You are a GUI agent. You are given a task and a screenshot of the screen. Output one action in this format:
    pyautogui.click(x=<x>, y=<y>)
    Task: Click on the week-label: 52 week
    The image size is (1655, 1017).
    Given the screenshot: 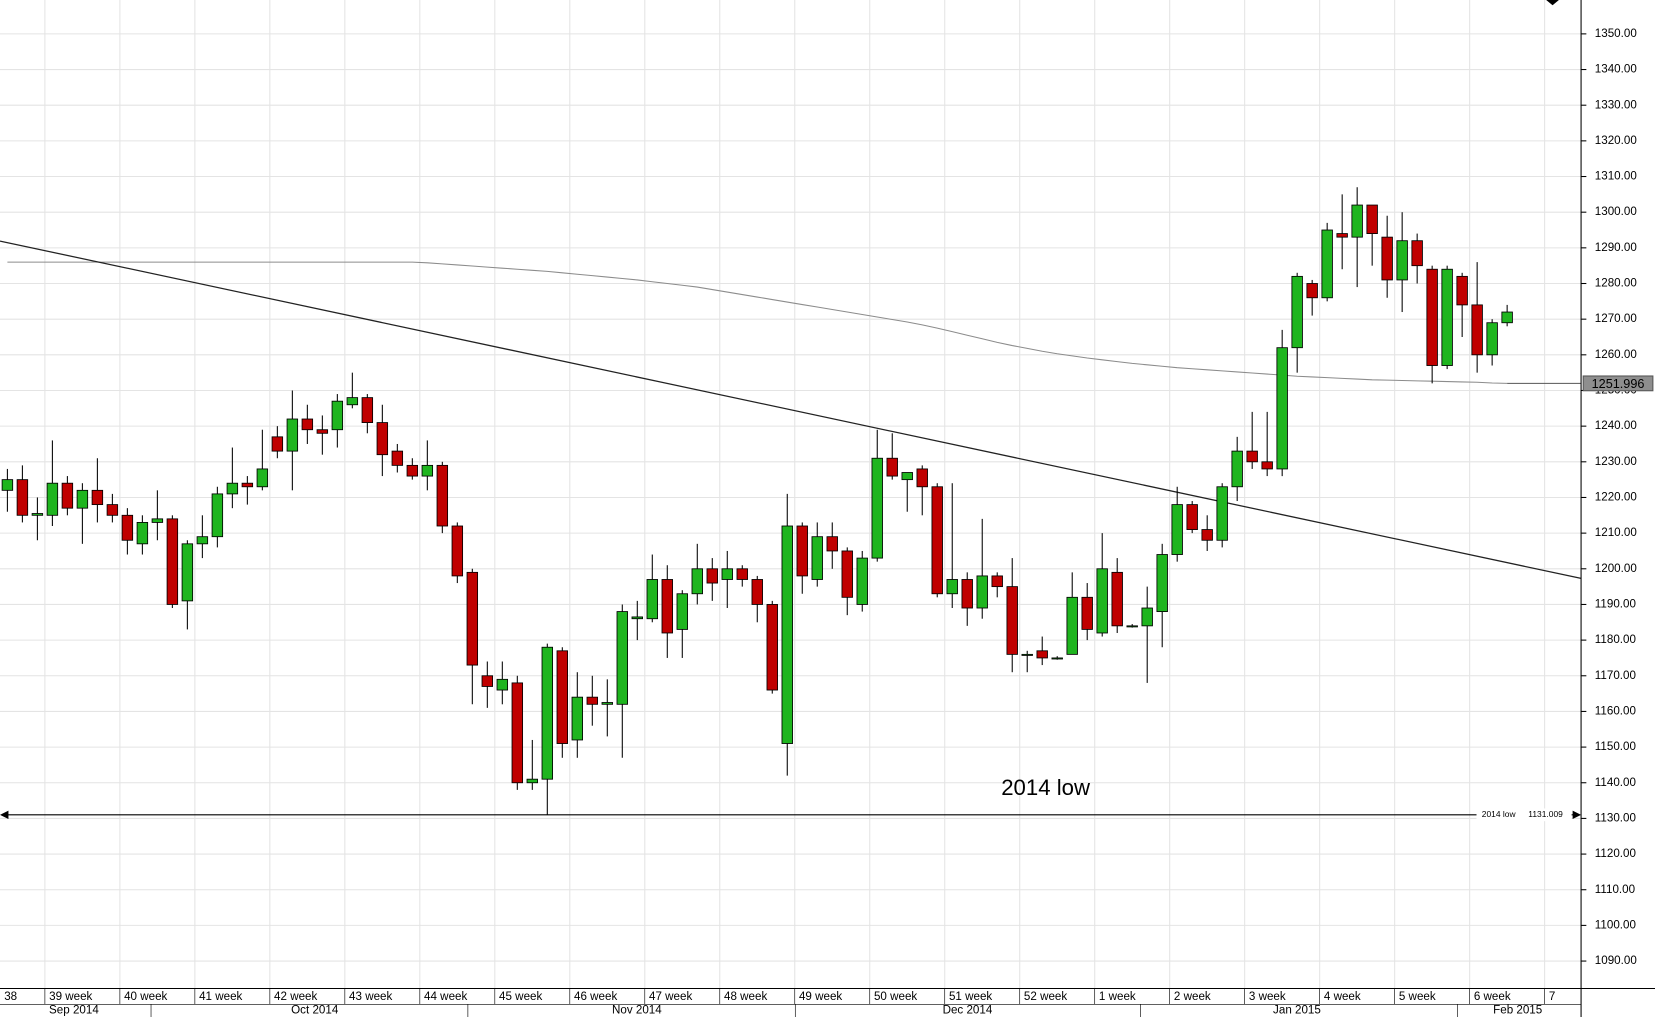 What is the action you would take?
    pyautogui.click(x=1045, y=996)
    